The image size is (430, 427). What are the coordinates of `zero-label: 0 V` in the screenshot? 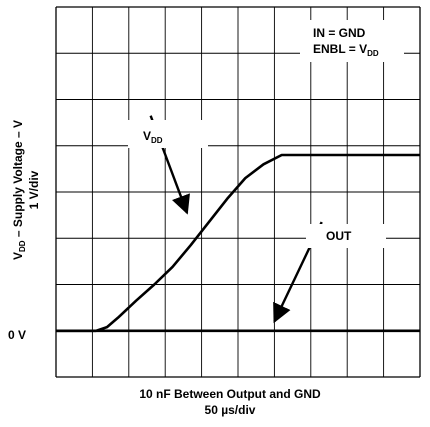 It's located at (17, 335).